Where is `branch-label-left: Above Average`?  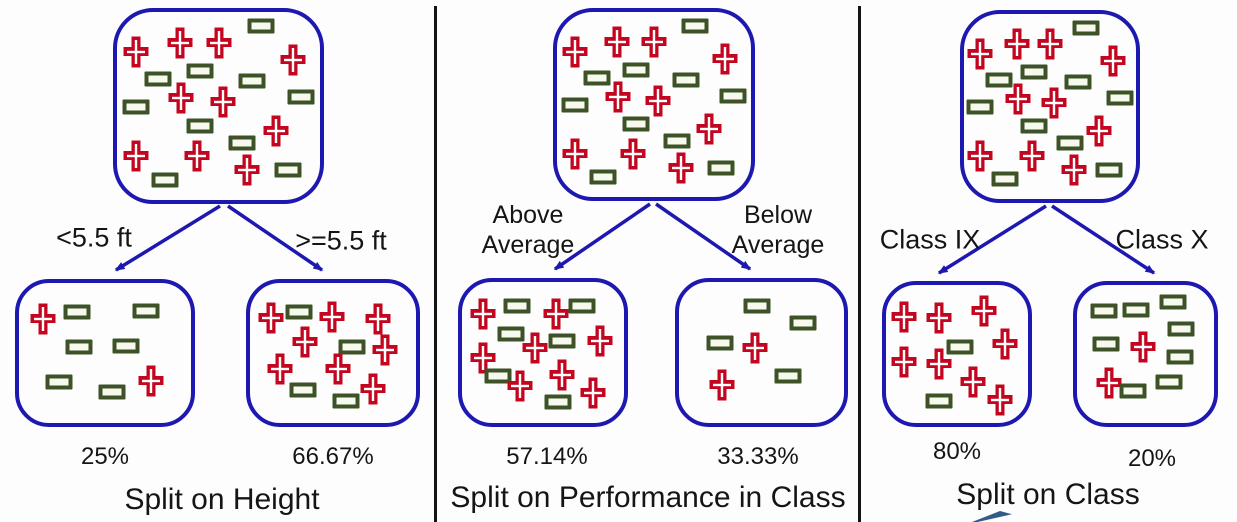 branch-label-left: Above Average is located at coordinates (528, 230).